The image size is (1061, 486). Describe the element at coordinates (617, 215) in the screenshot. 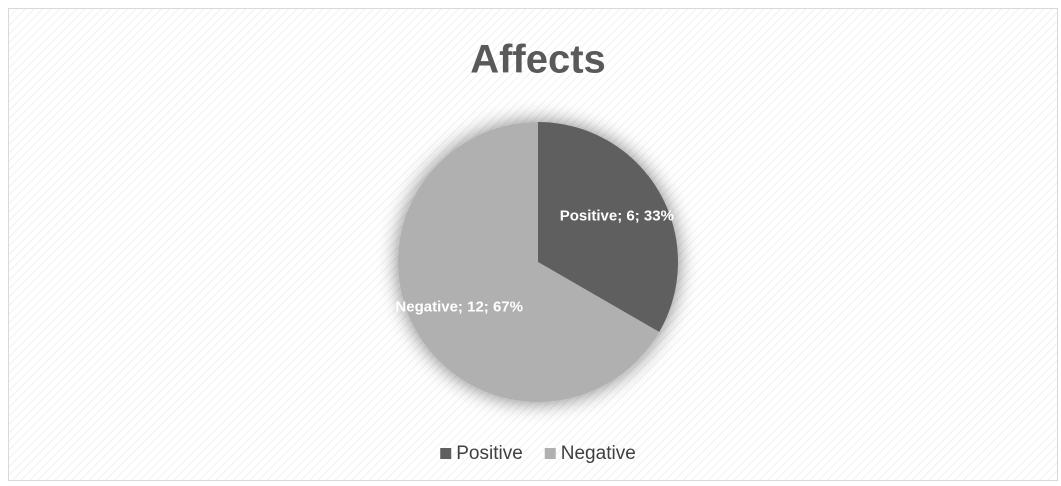

I see `data-label: Positive; 6; 33%` at that location.